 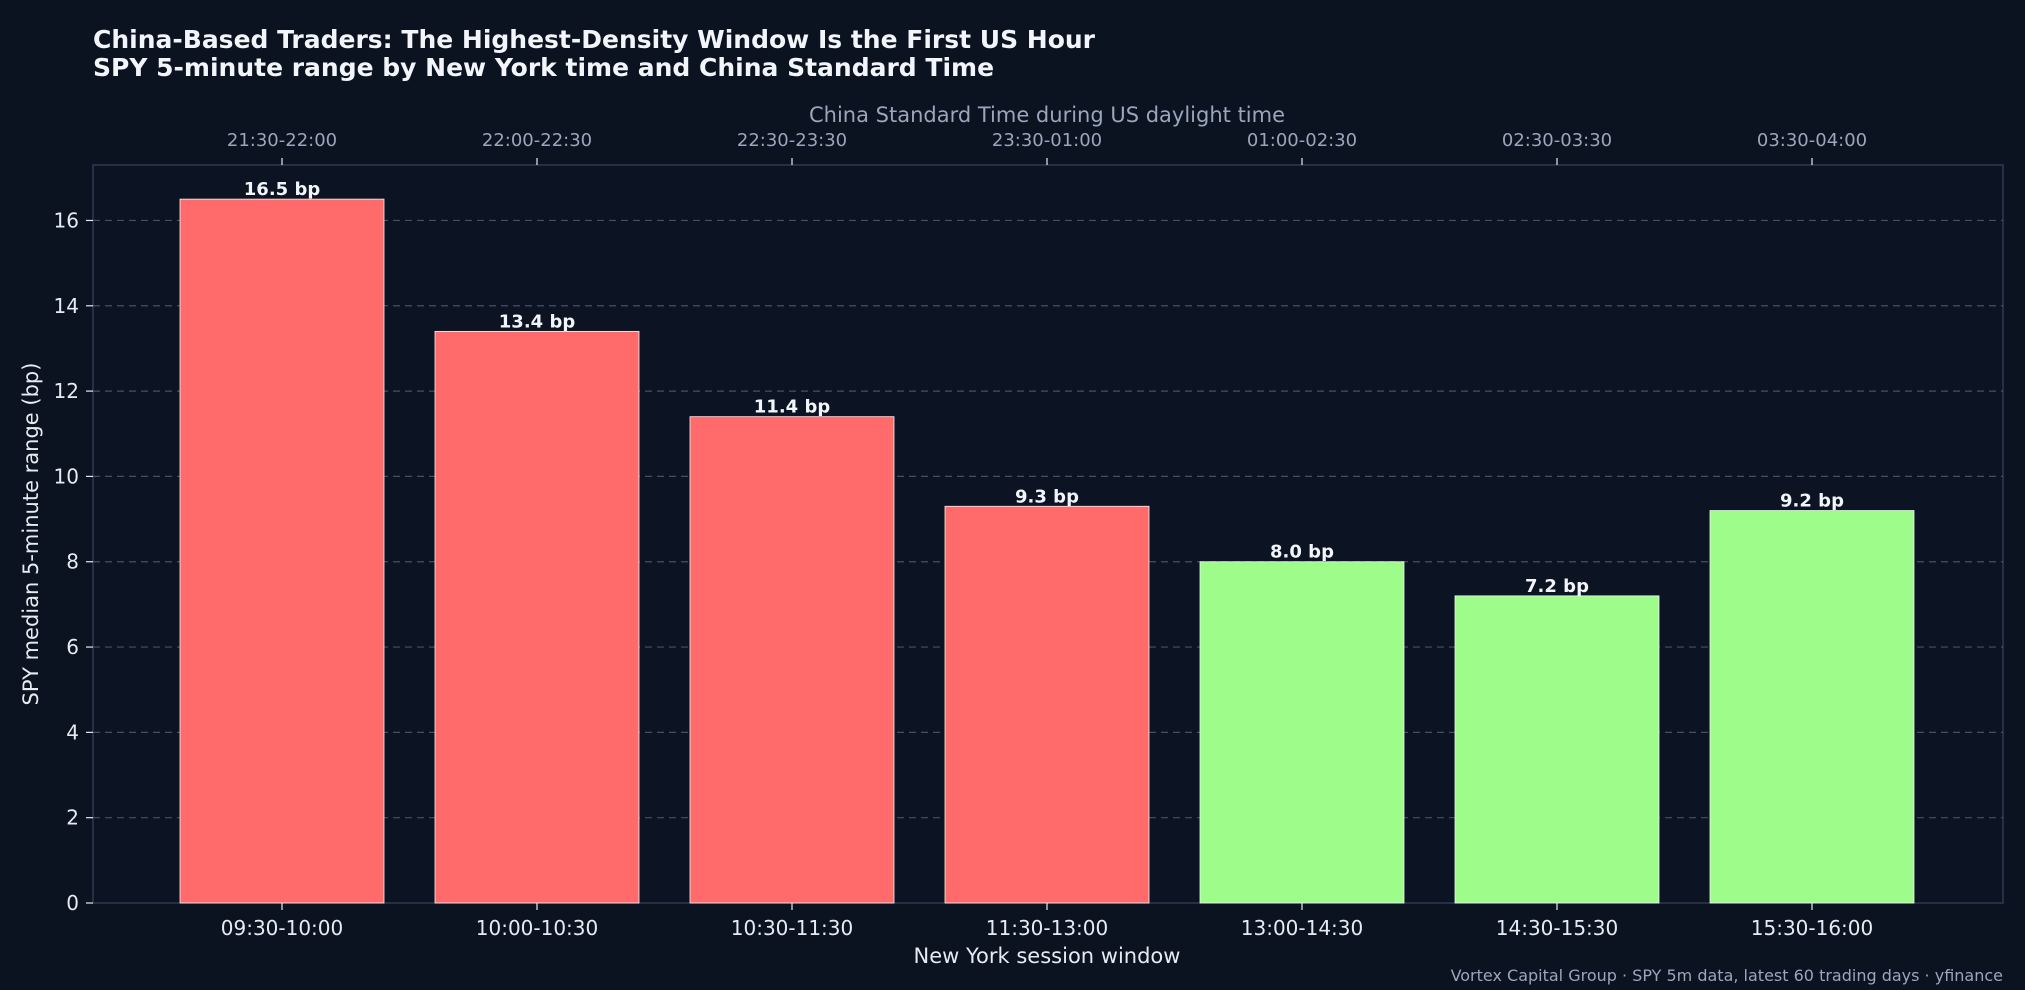 What do you see at coordinates (1302, 552) in the screenshot?
I see `bar-value-label: 8.0 bp` at bounding box center [1302, 552].